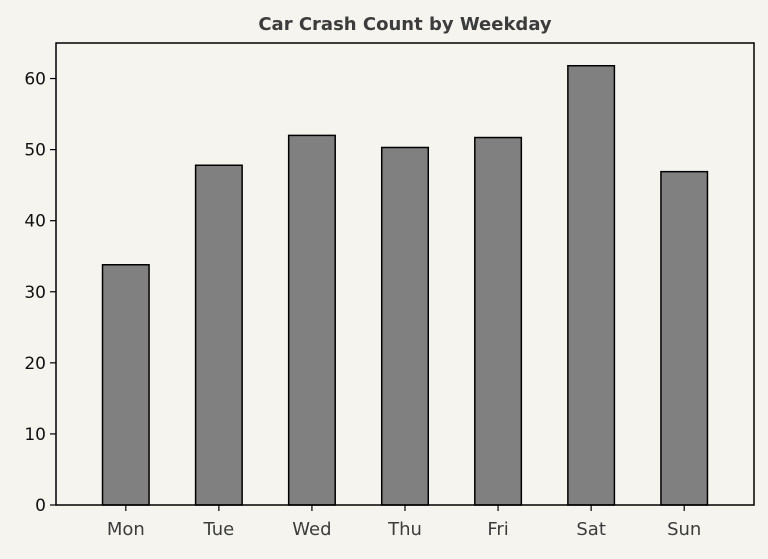 The image size is (768, 559). Describe the element at coordinates (497, 529) in the screenshot. I see `x-tick-label-fri: Fri` at that location.